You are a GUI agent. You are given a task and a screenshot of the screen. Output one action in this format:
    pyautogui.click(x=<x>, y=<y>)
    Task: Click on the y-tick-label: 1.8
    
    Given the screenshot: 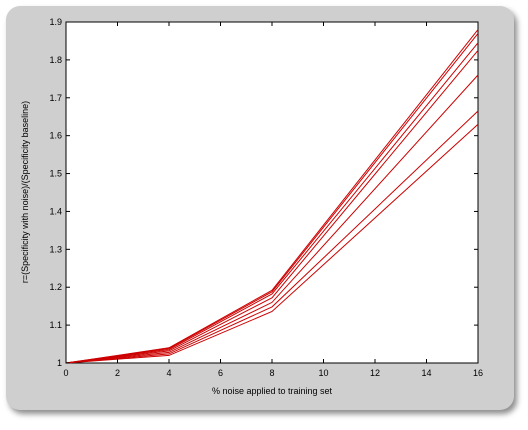 What is the action you would take?
    pyautogui.click(x=55, y=60)
    